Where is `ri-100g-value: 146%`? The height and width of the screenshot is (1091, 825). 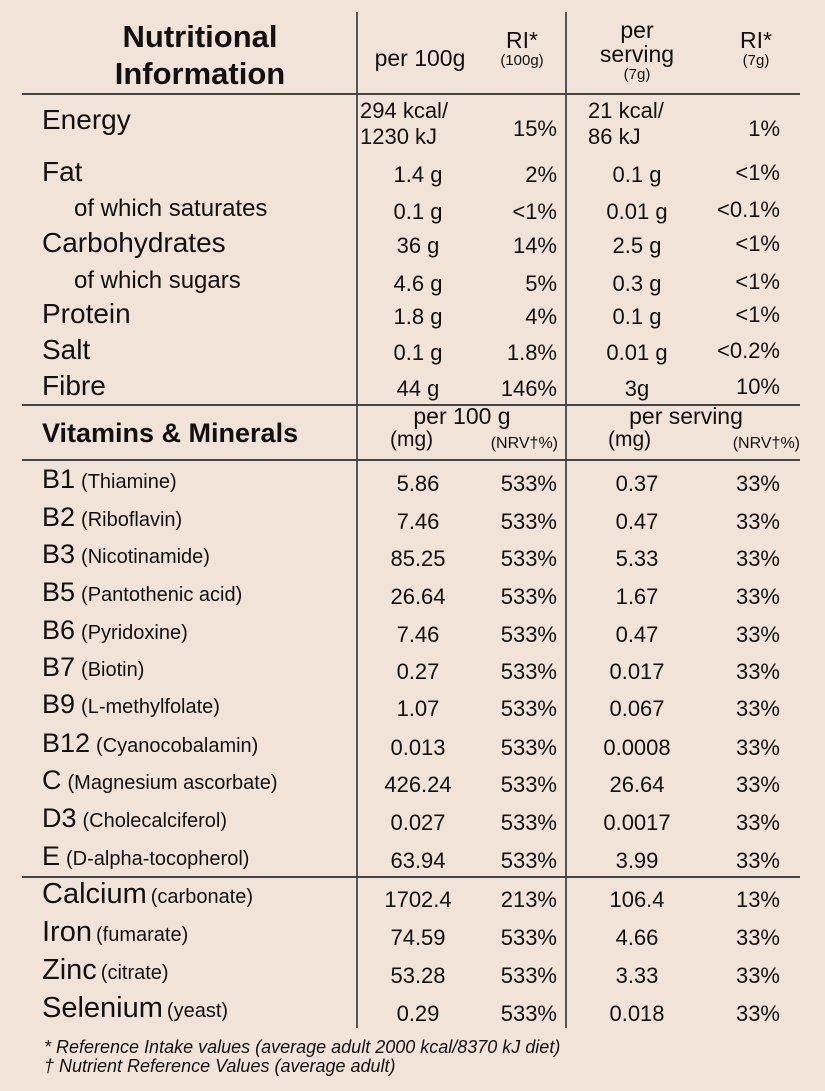 ri-100g-value: 146% is located at coordinates (528, 388).